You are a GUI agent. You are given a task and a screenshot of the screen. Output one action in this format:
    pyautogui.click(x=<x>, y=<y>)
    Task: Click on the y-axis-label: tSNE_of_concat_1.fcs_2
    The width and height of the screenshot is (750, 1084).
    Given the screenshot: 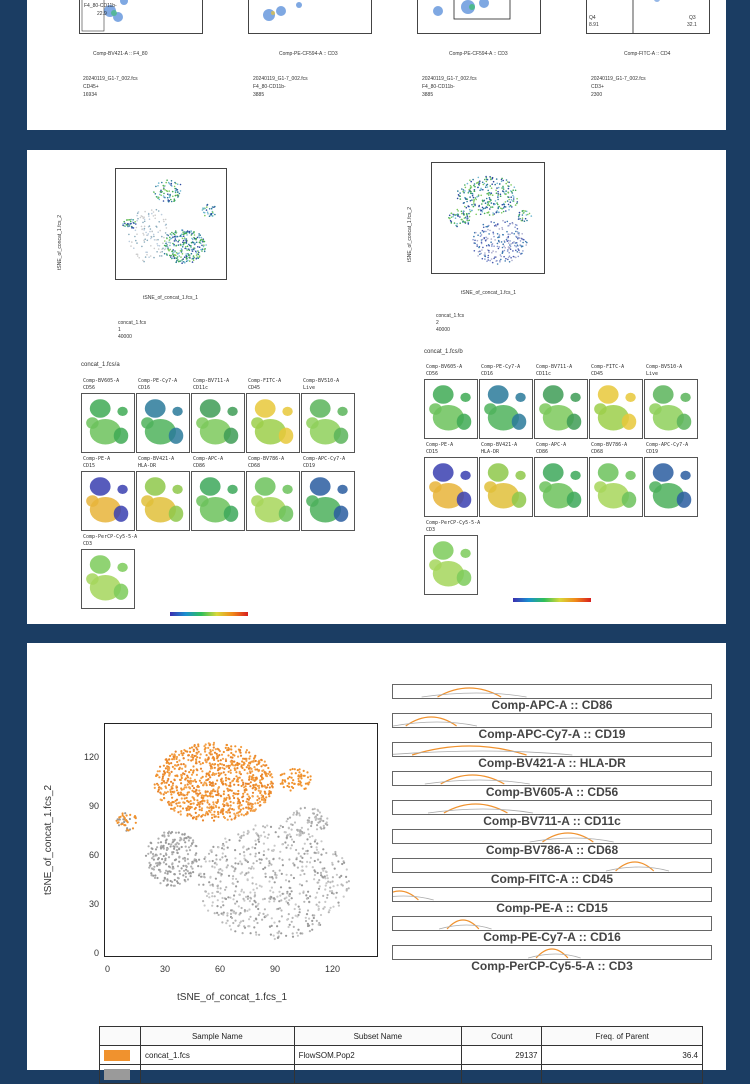 What is the action you would take?
    pyautogui.click(x=410, y=234)
    